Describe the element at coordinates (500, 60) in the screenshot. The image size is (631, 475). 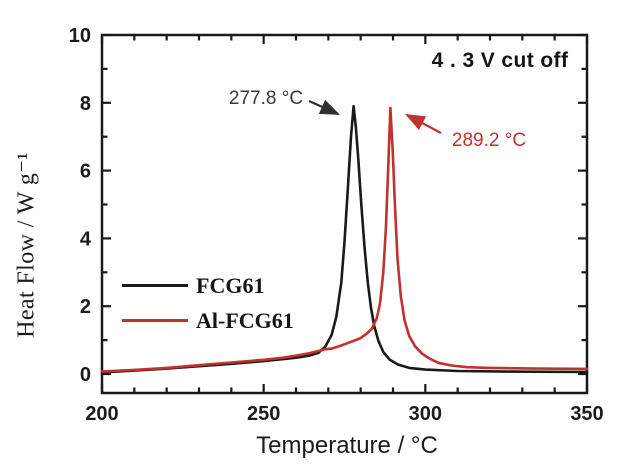
I see `cutoff-annotation: 4 . 3 V cut off` at that location.